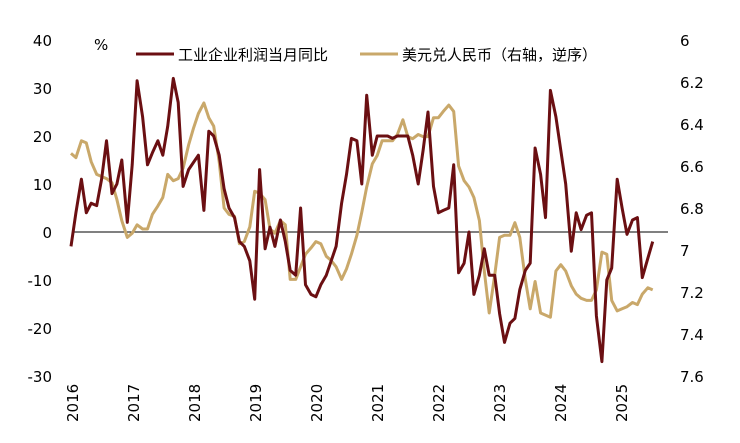 This screenshot has height=443, width=740. Describe the element at coordinates (40, 281) in the screenshot. I see `left-tick-neg10: -10` at that location.